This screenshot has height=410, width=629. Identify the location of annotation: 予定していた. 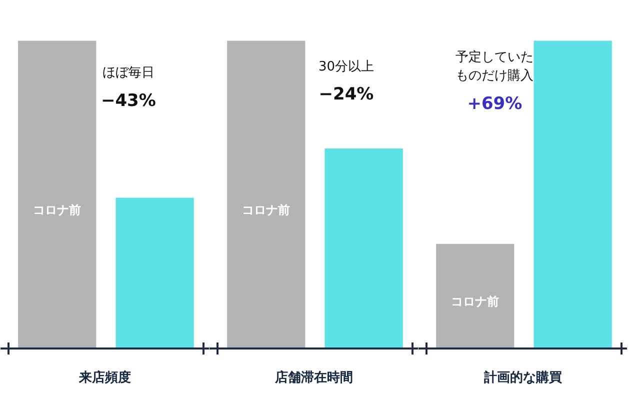
(495, 58).